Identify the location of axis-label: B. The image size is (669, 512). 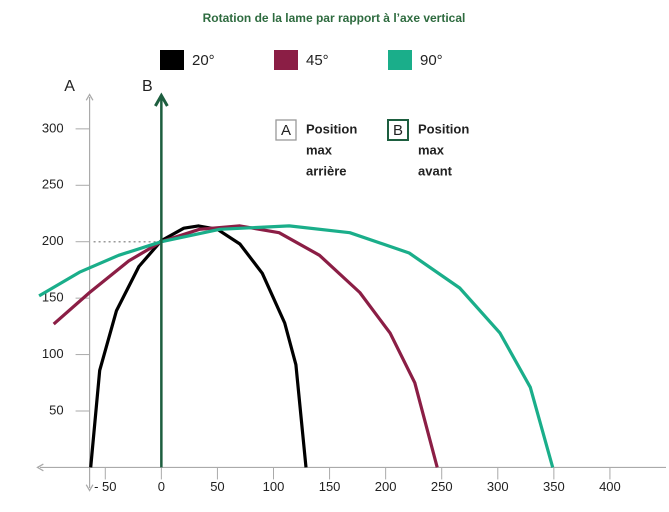
(147, 86).